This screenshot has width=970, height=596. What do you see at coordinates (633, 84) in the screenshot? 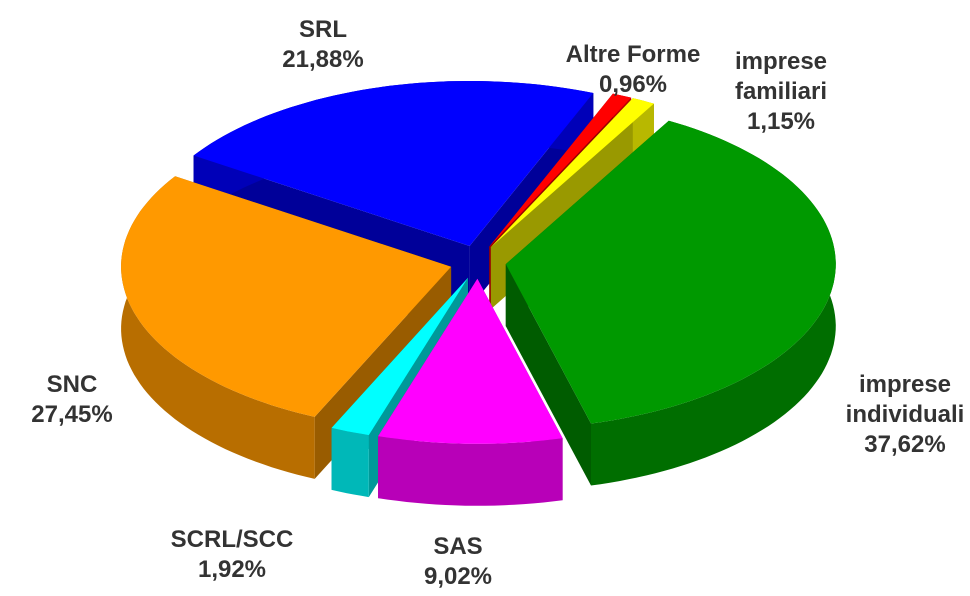
I see `value-label: 0,96%` at bounding box center [633, 84].